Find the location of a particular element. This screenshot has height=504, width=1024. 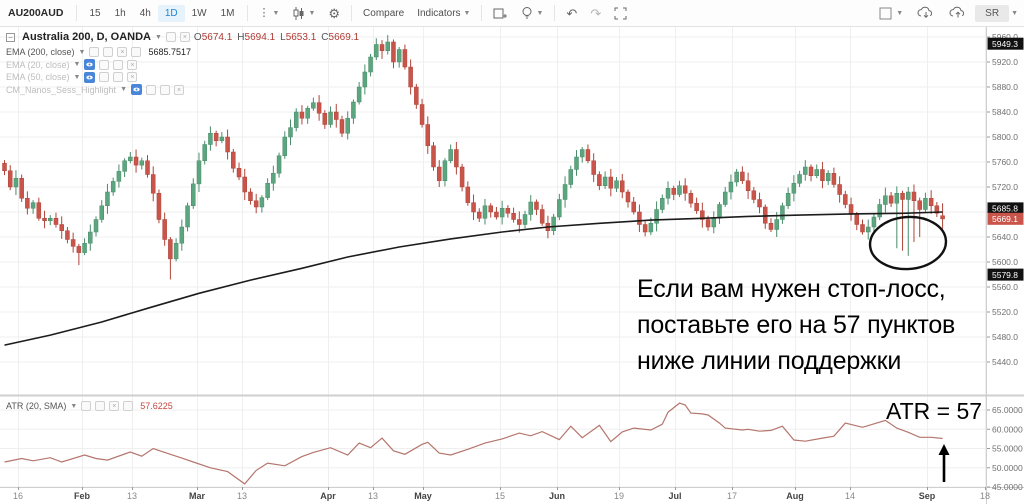

gear-icon: ⚙ is located at coordinates (334, 13).